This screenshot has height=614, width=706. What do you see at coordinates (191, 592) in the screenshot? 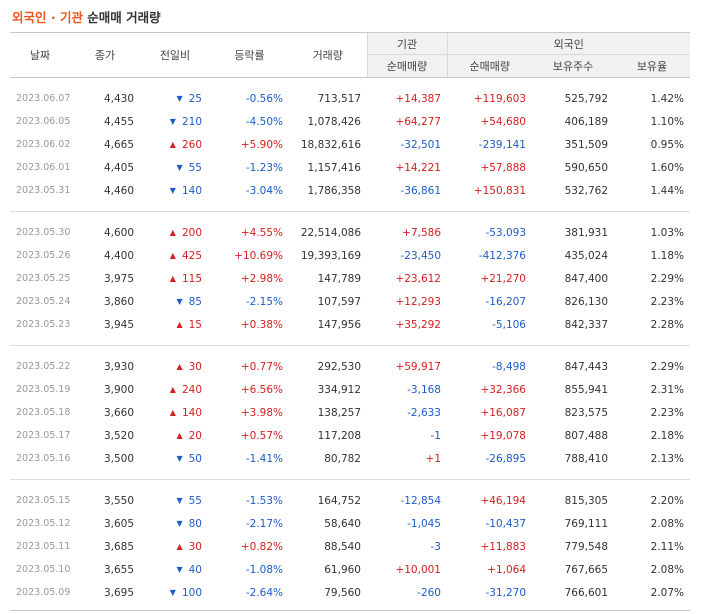
I see `change-value: 100` at bounding box center [191, 592].